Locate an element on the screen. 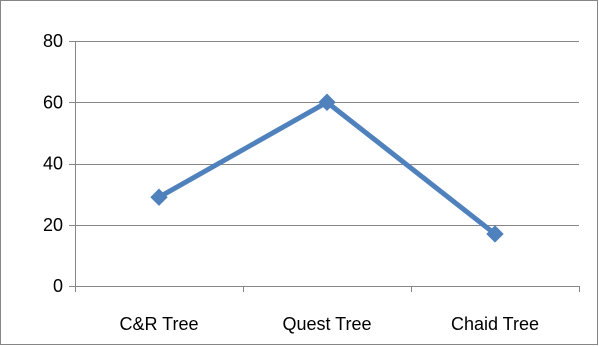 The width and height of the screenshot is (599, 347). y-tick-label: 20 is located at coordinates (53, 225).